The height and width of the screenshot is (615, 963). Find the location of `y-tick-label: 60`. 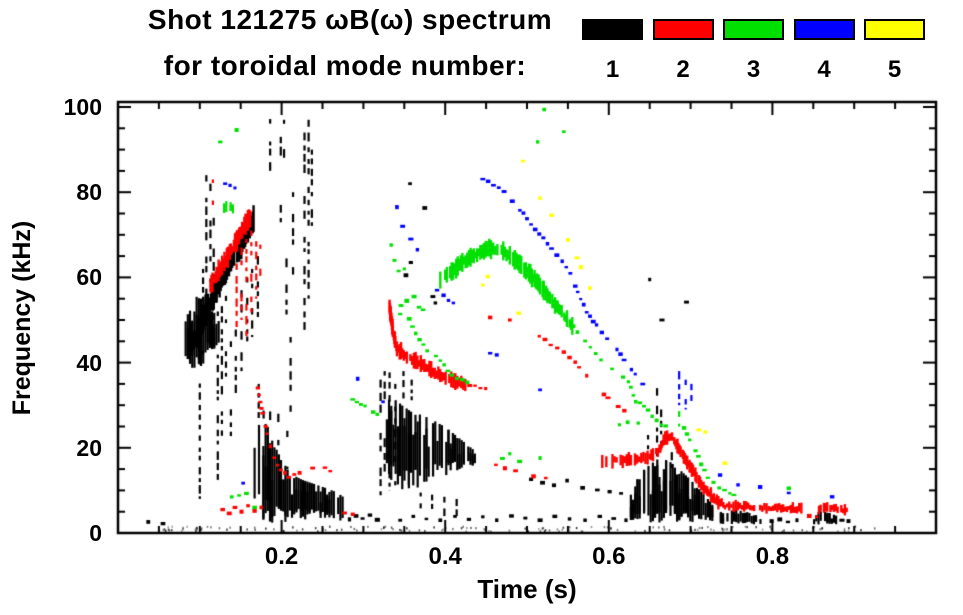

y-tick-label: 60 is located at coordinates (89, 277).